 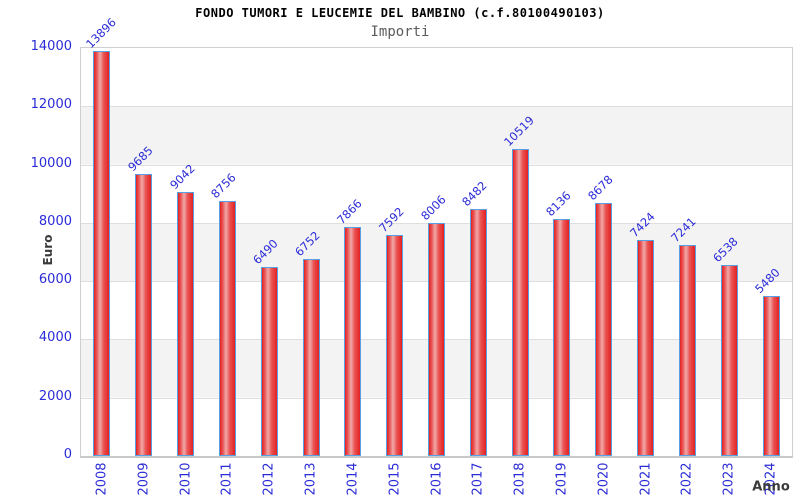 What do you see at coordinates (51, 105) in the screenshot?
I see `y-tick-12000: 12000` at bounding box center [51, 105].